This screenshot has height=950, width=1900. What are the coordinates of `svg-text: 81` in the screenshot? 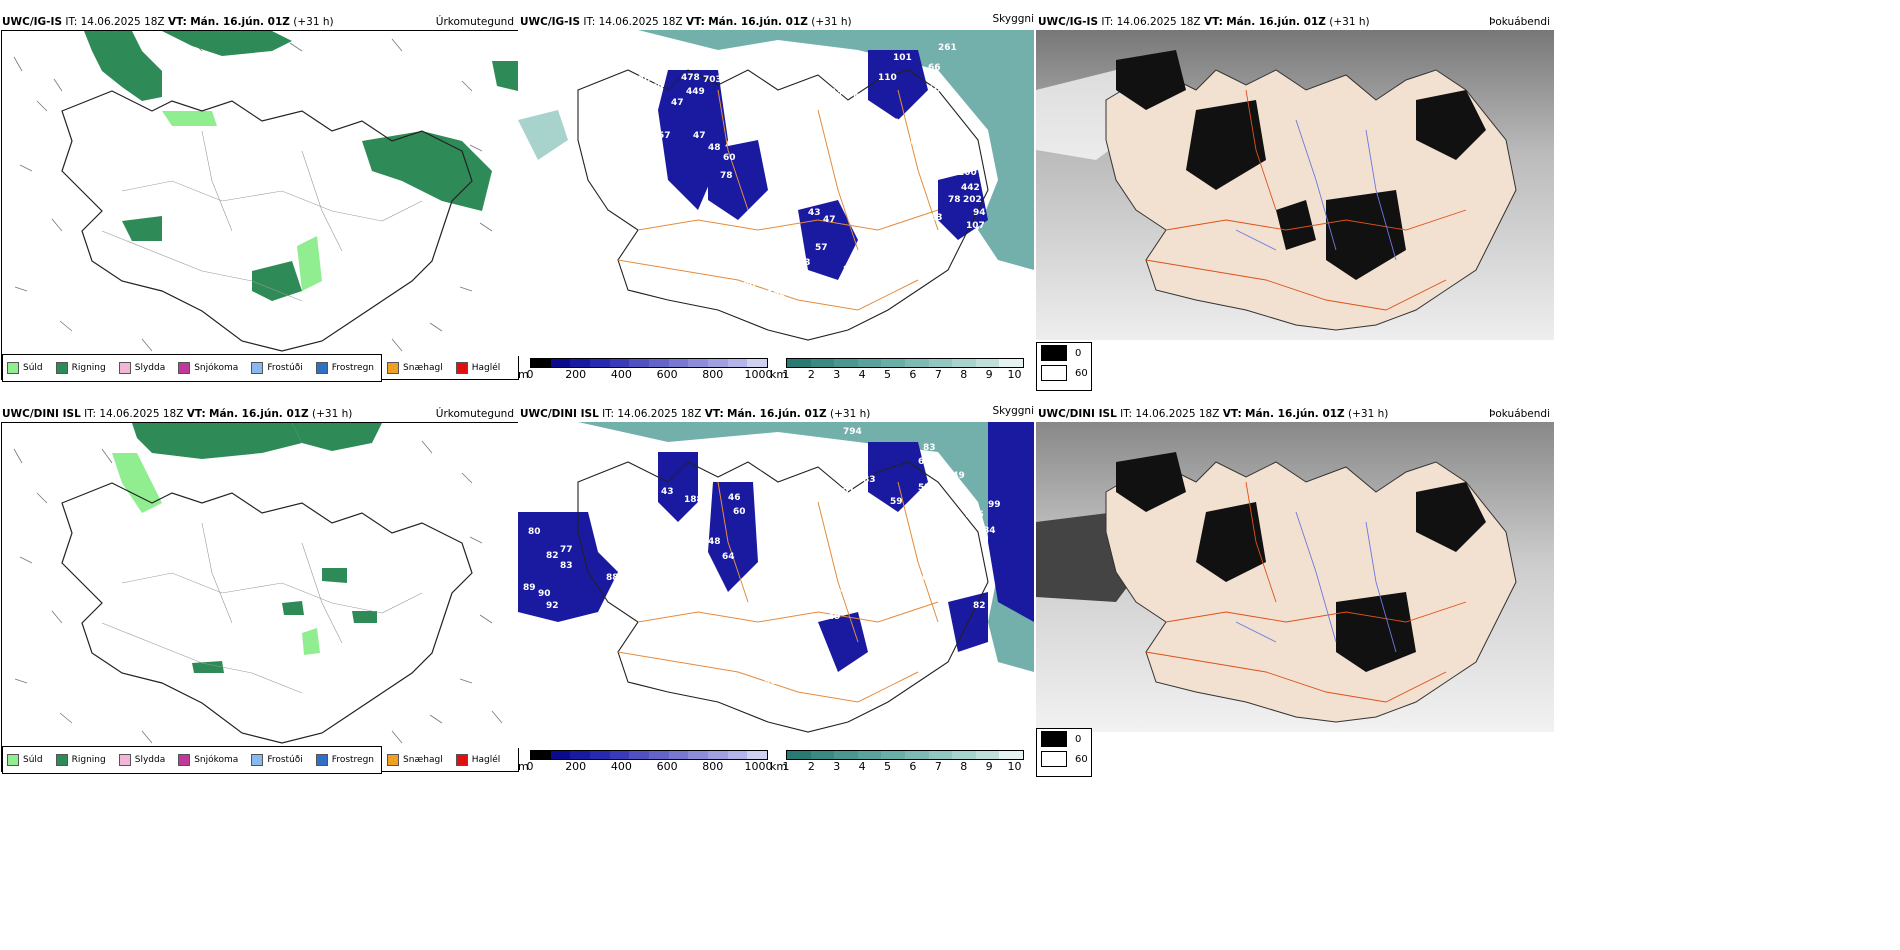 It's located at (610, 556).